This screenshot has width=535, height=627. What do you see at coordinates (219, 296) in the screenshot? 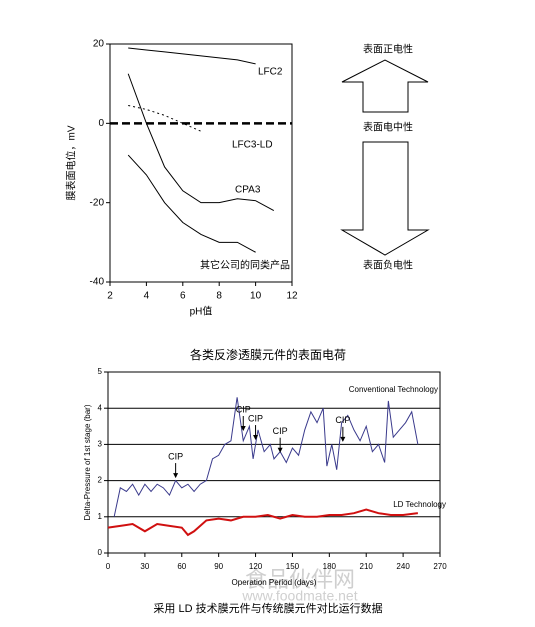
I see `x-tick-label: 8` at bounding box center [219, 296].